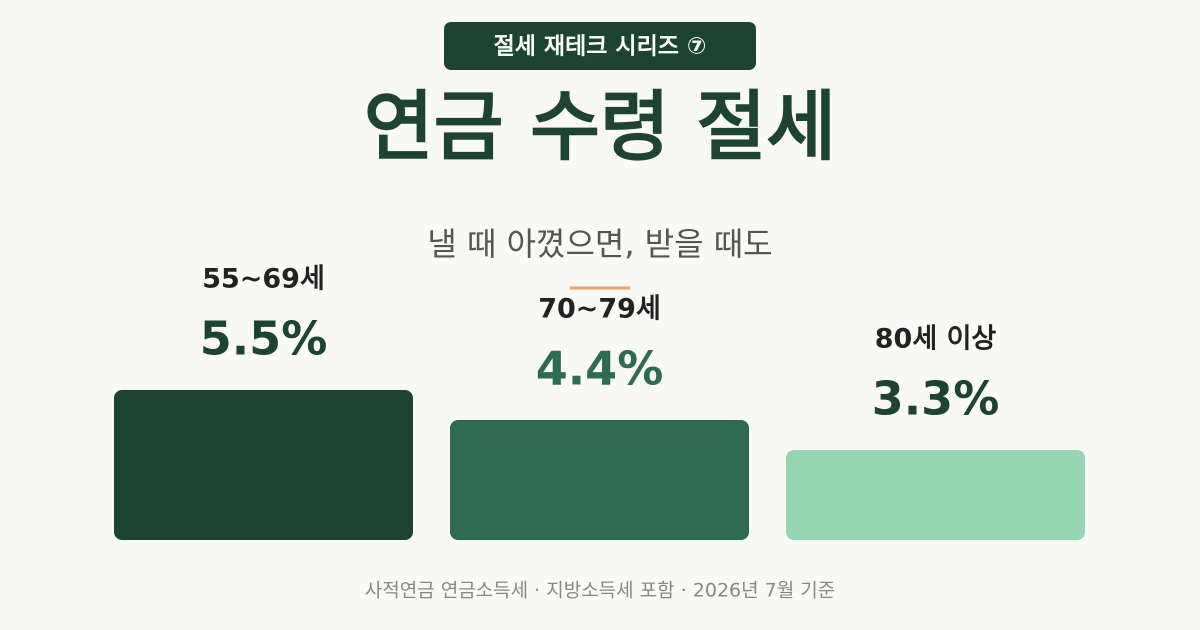 The image size is (1200, 630). I want to click on category-label: 70~79세, so click(599, 309).